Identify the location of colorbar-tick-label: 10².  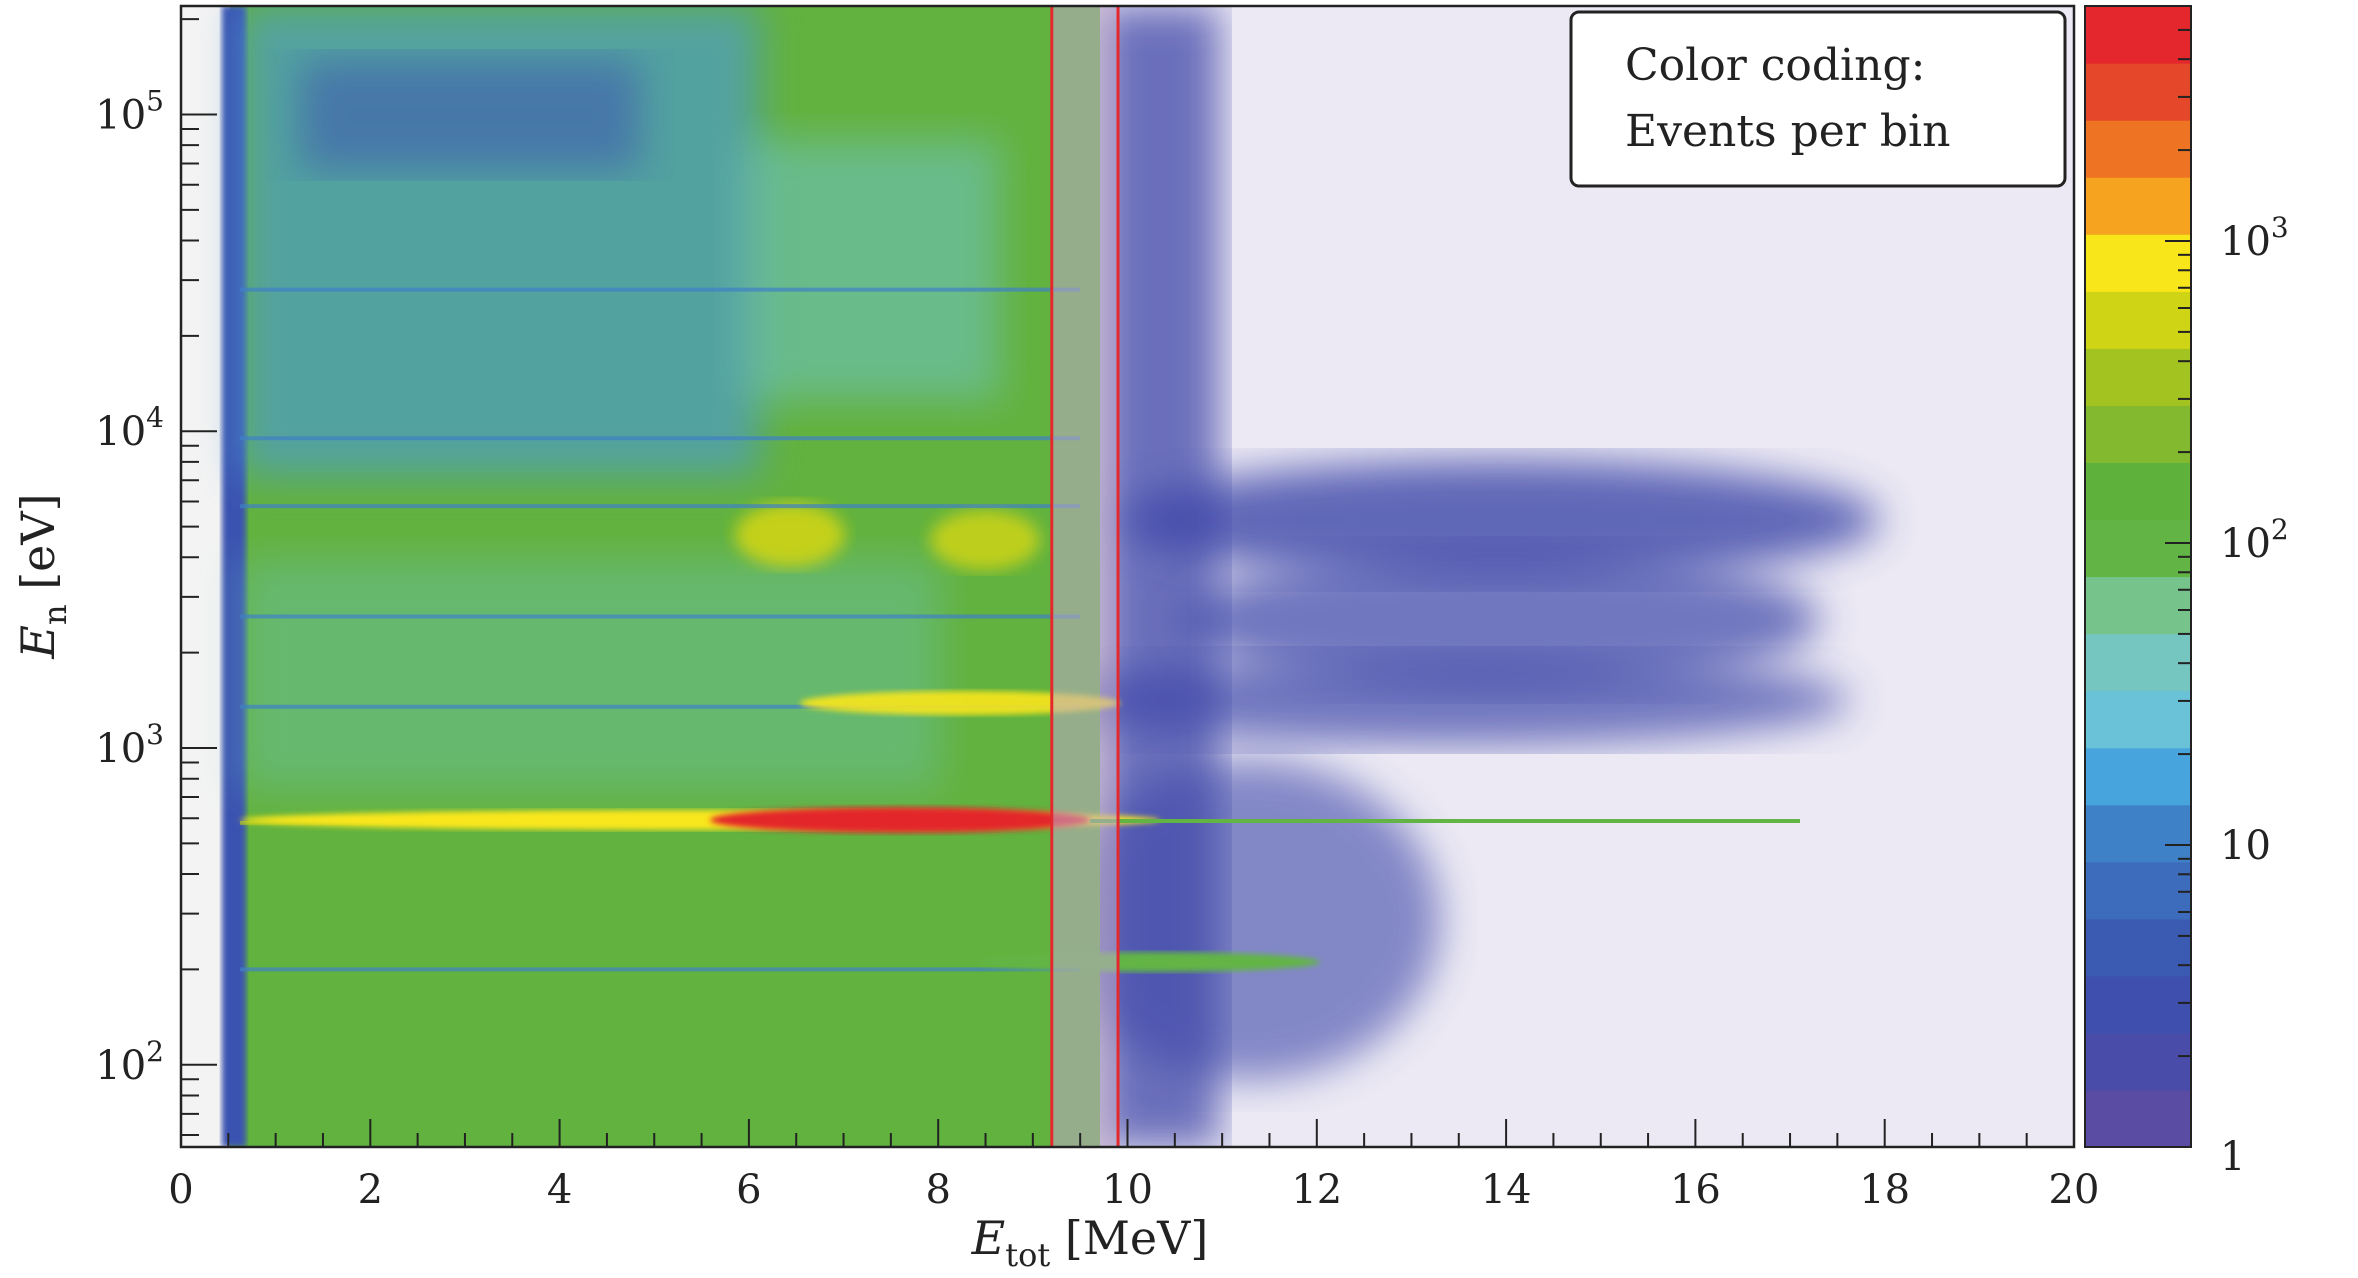
(2254, 540).